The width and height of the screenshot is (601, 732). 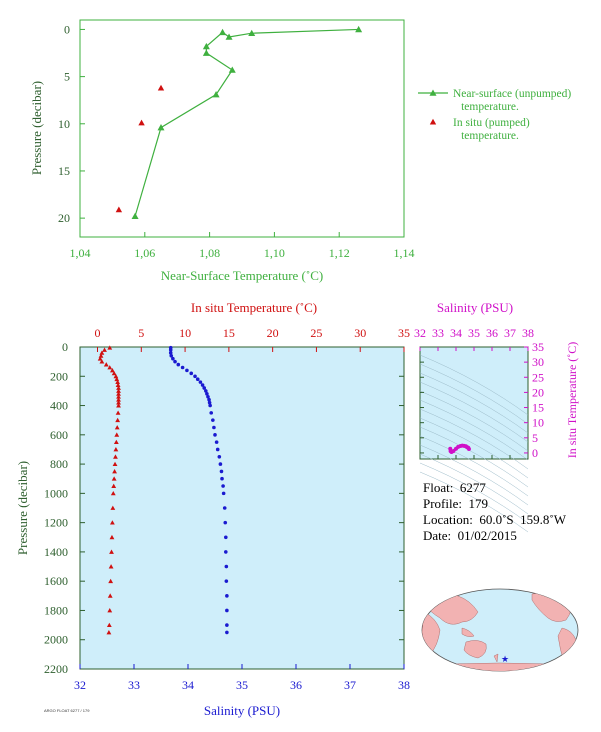 I want to click on profile-salinity-ticks: 32 33 34 35 36 37 38, so click(x=242, y=678).